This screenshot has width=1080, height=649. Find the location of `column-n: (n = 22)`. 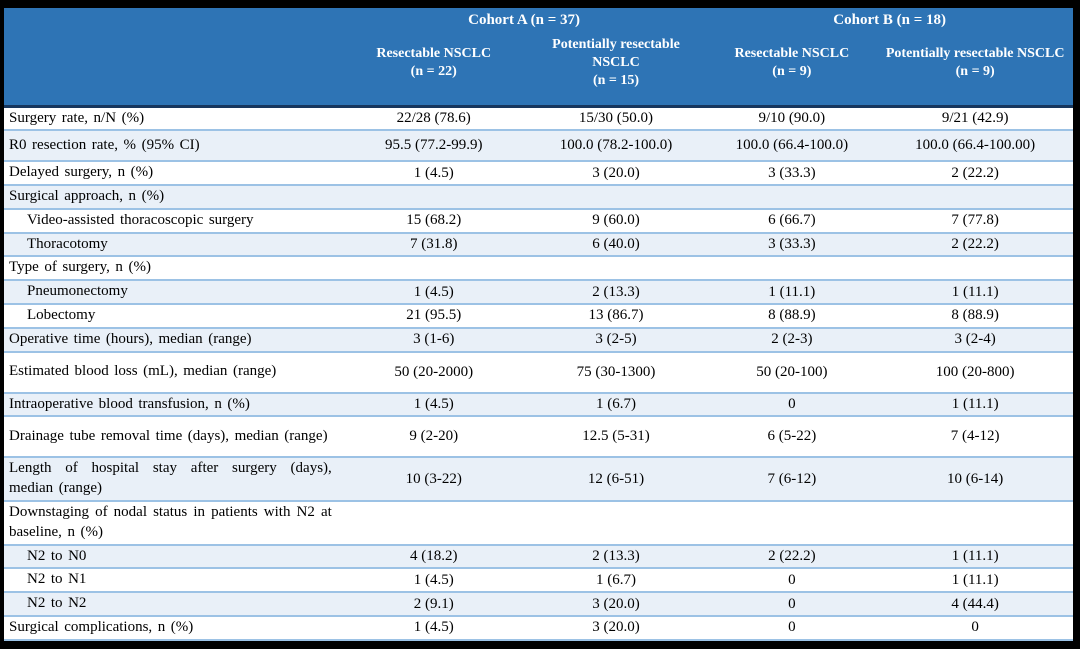

column-n: (n = 22) is located at coordinates (433, 72).